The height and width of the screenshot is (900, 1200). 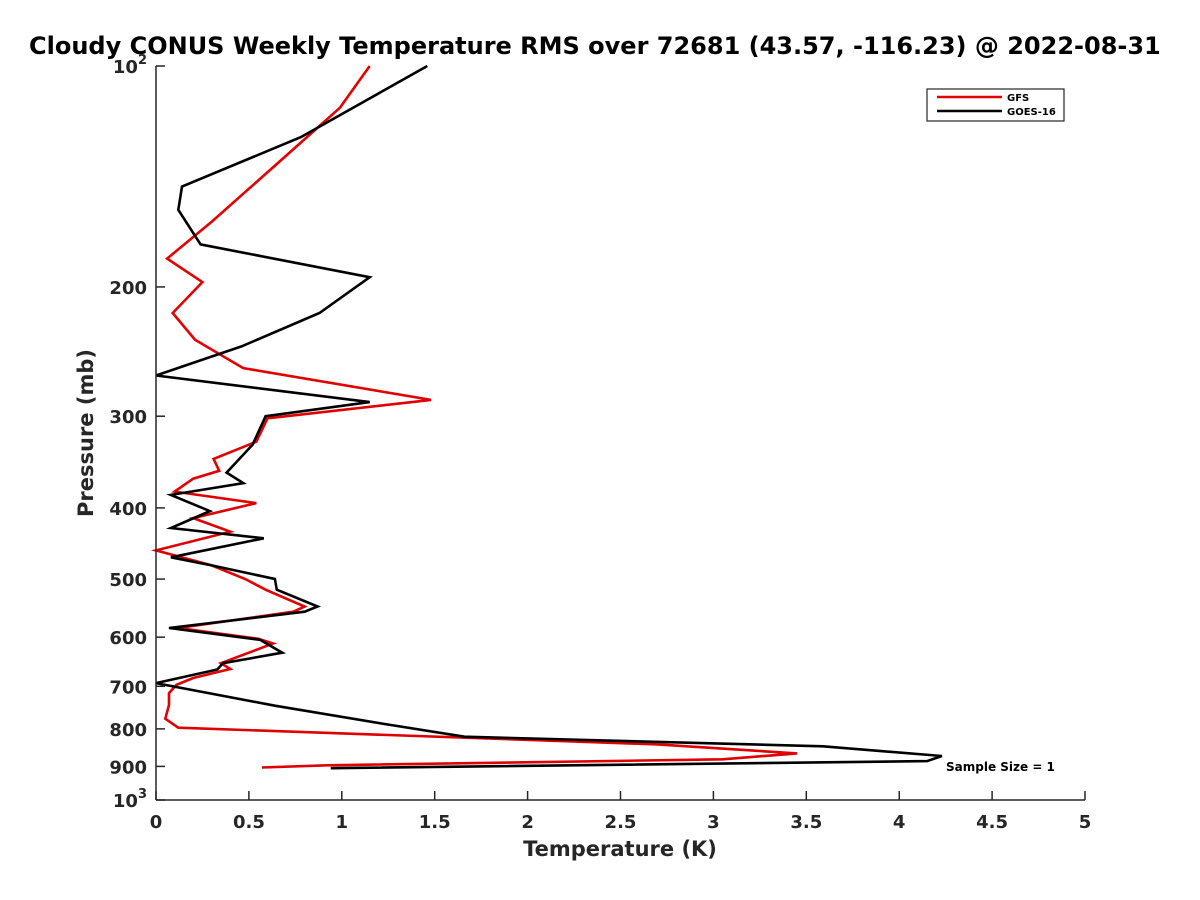 I want to click on legend-box, so click(x=995, y=105).